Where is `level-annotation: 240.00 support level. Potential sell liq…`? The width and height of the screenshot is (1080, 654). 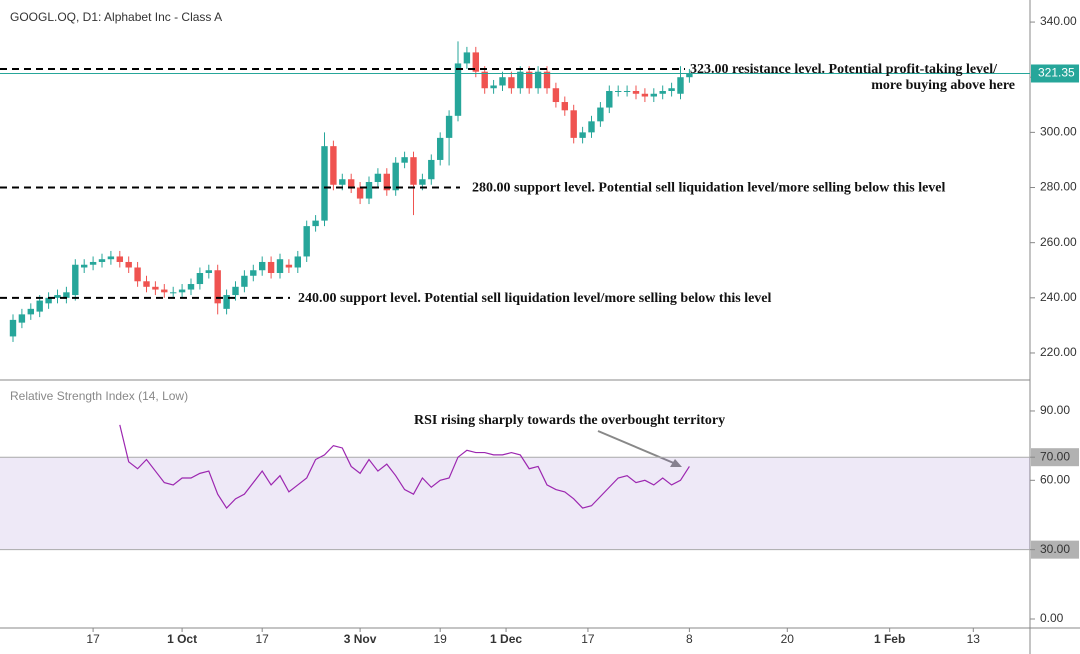 level-annotation: 240.00 support level. Potential sell liq… is located at coordinates (535, 298).